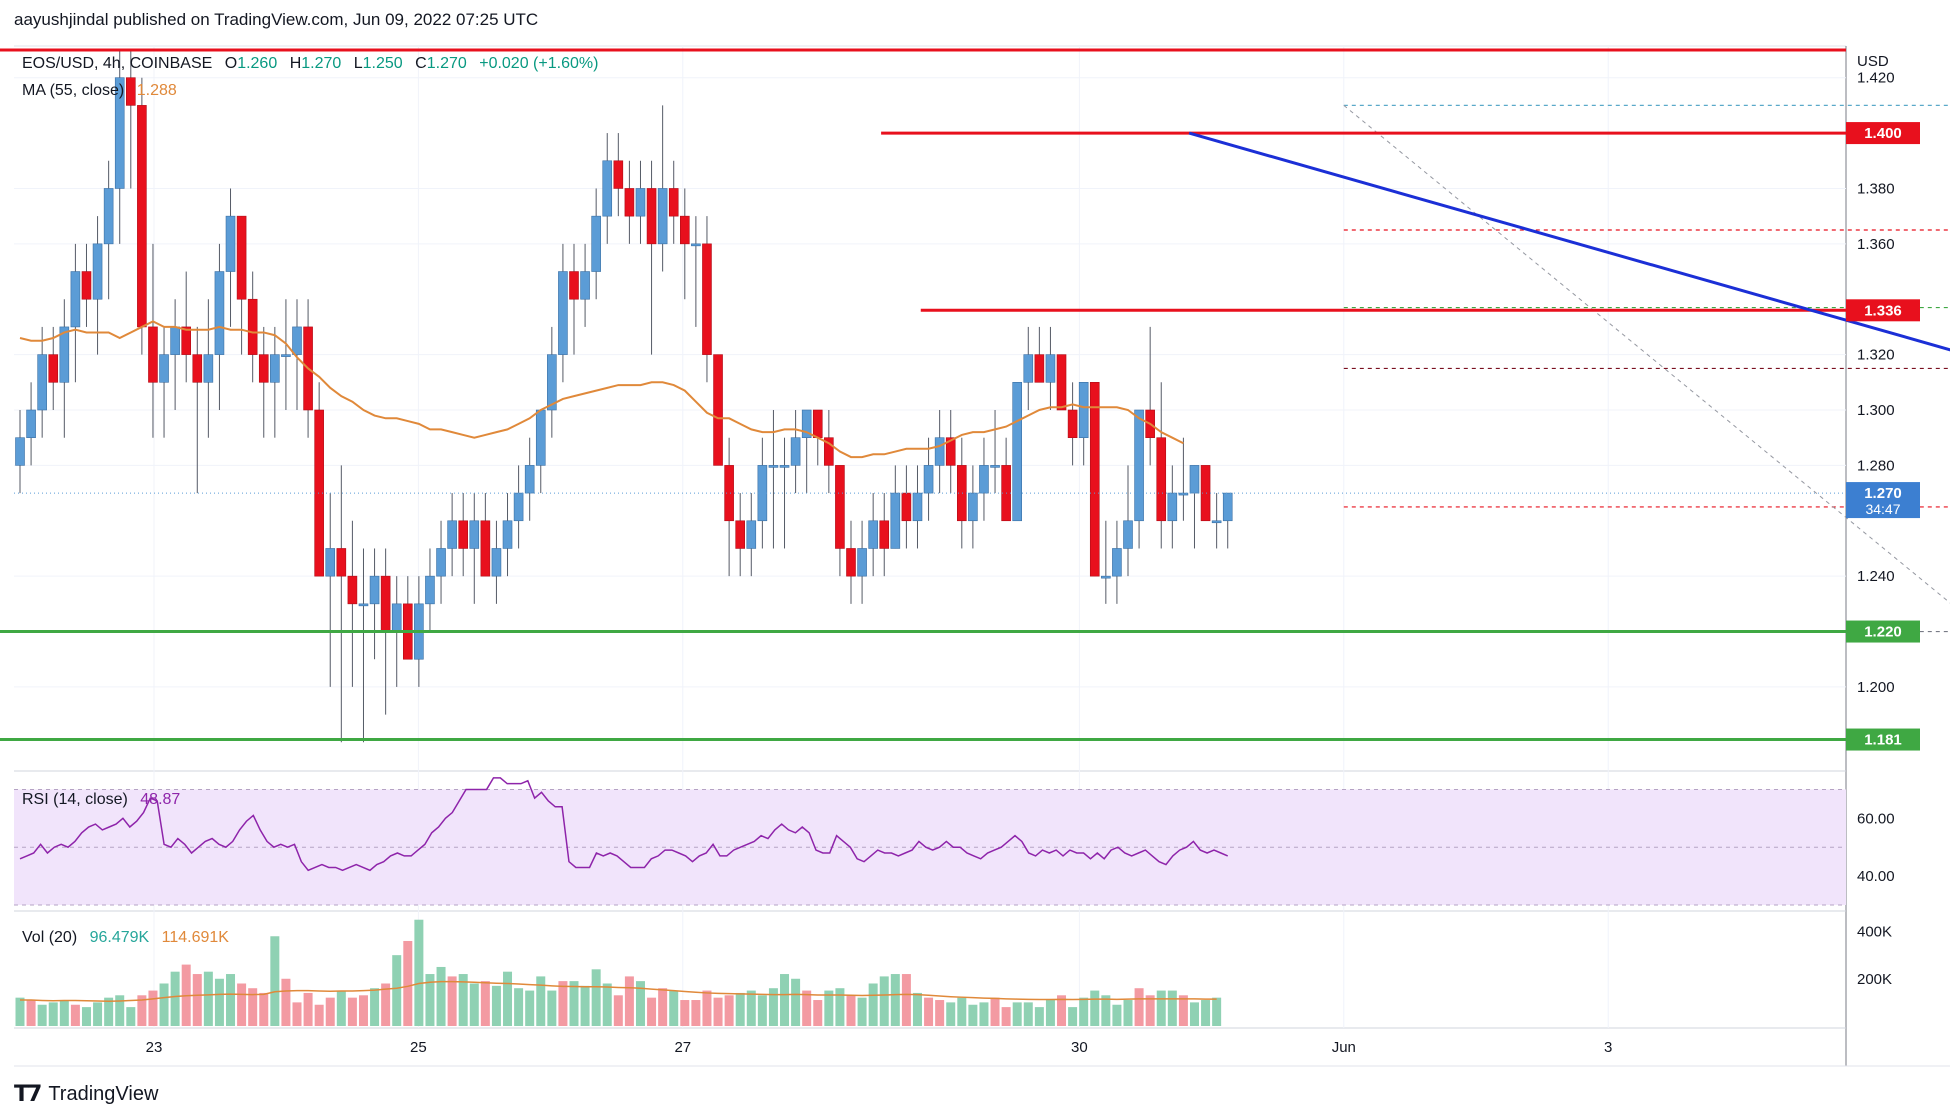 The width and height of the screenshot is (1950, 1115). What do you see at coordinates (196, 937) in the screenshot?
I see `volume-ma-value: 114.691K` at bounding box center [196, 937].